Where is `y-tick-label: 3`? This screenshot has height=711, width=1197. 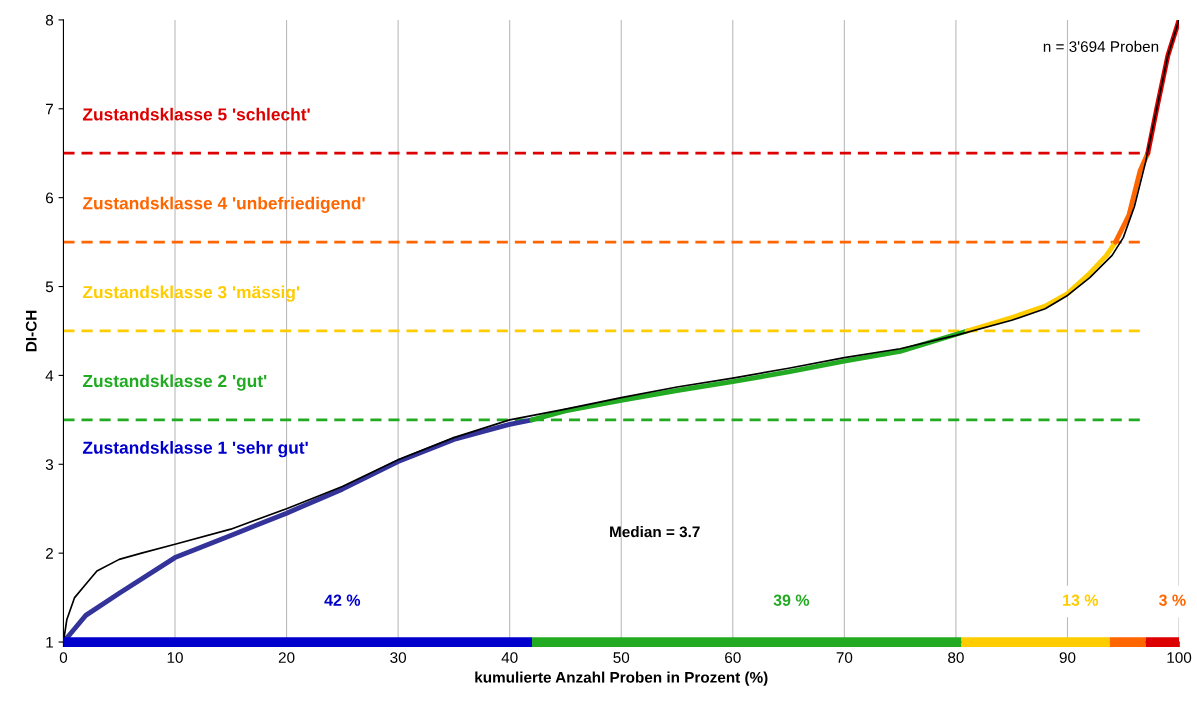
y-tick-label: 3 is located at coordinates (49, 464).